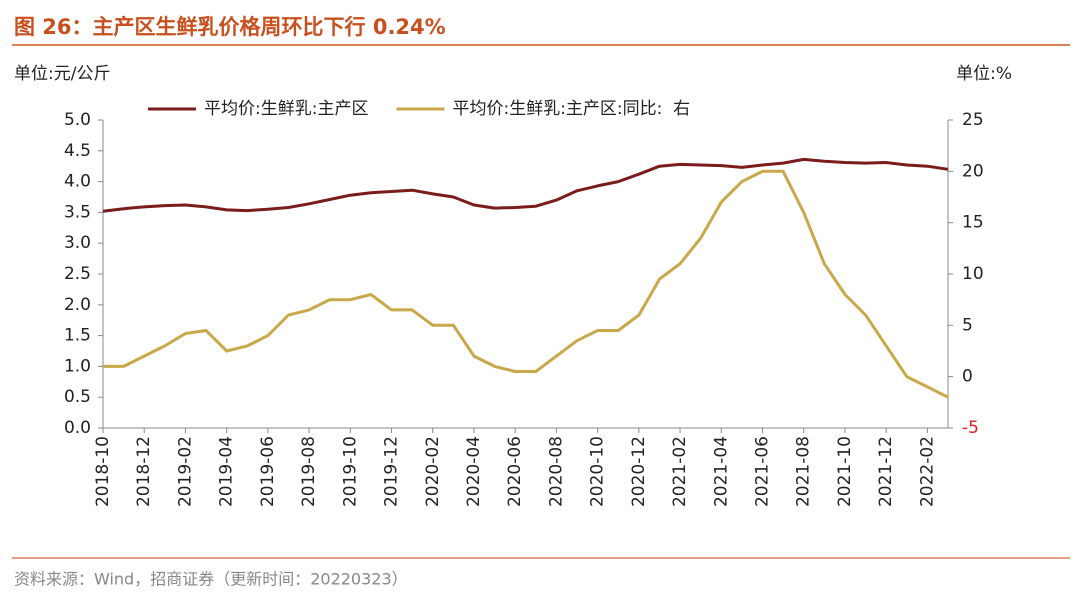  What do you see at coordinates (515, 471) in the screenshot?
I see `x-tick-label: 2020-06` at bounding box center [515, 471].